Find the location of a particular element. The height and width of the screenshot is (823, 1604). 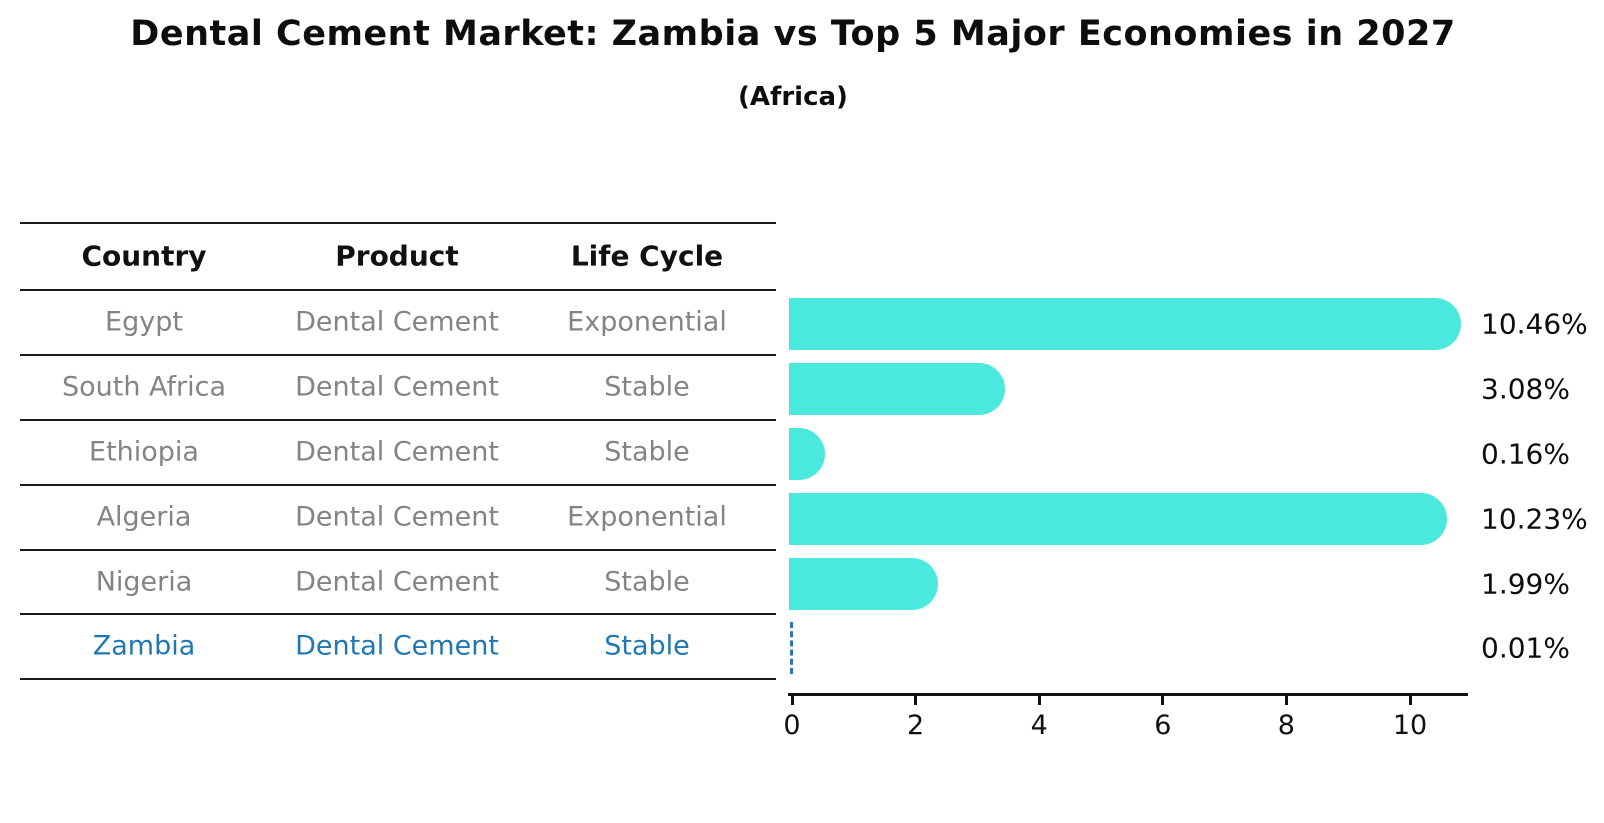

x-tick-label-0: 0 is located at coordinates (792, 725).